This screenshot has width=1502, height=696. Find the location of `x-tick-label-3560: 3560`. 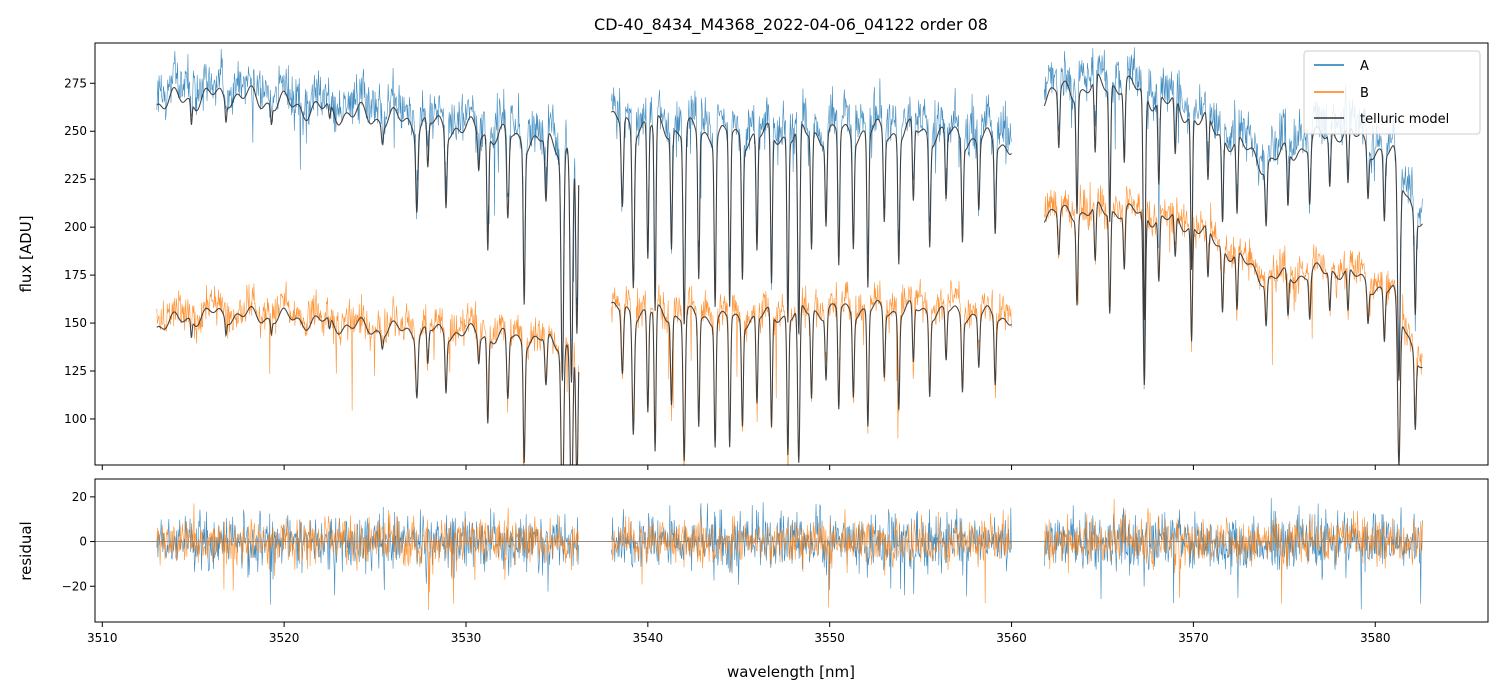

x-tick-label-3560: 3560 is located at coordinates (1011, 638).